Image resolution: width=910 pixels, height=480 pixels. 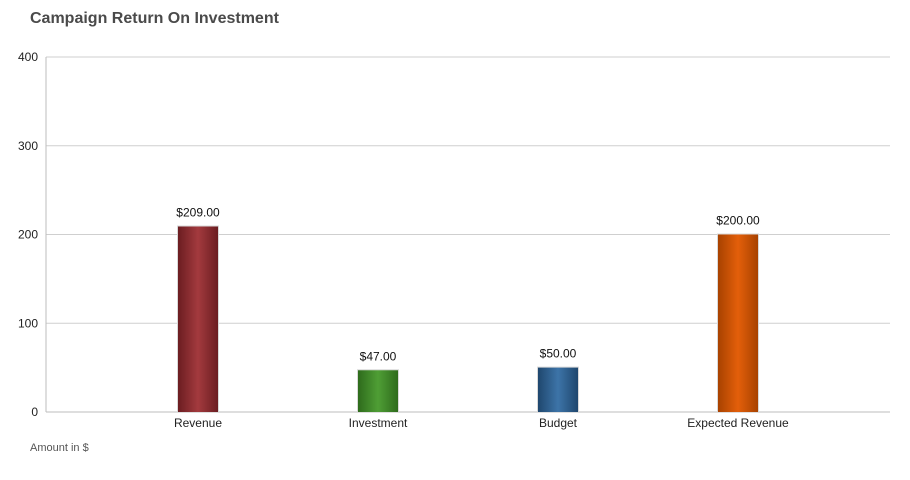 What do you see at coordinates (378, 423) in the screenshot?
I see `x-tick-label: Investment` at bounding box center [378, 423].